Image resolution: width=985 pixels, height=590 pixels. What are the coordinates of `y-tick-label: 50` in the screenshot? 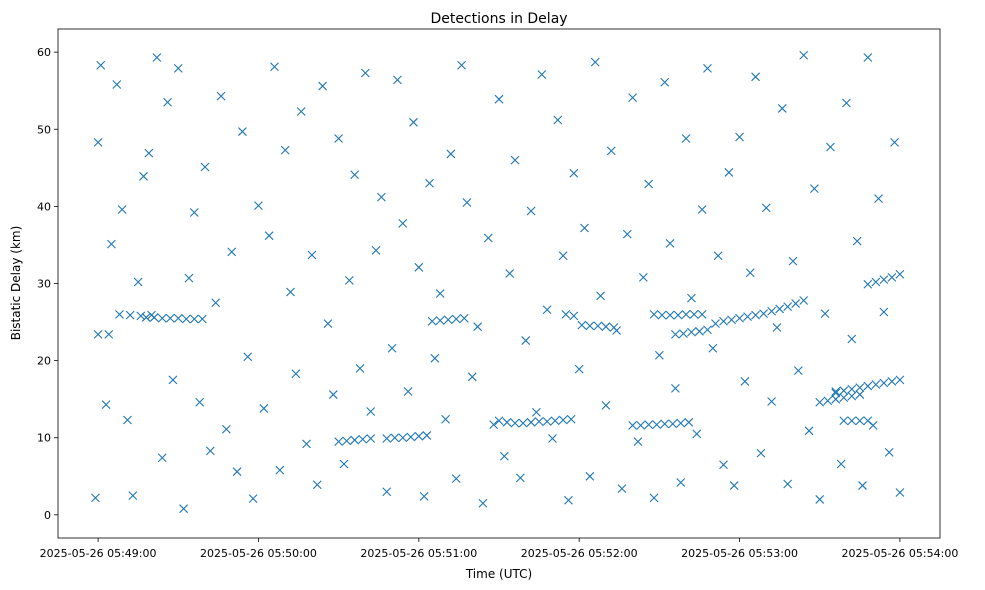 It's located at (44, 129).